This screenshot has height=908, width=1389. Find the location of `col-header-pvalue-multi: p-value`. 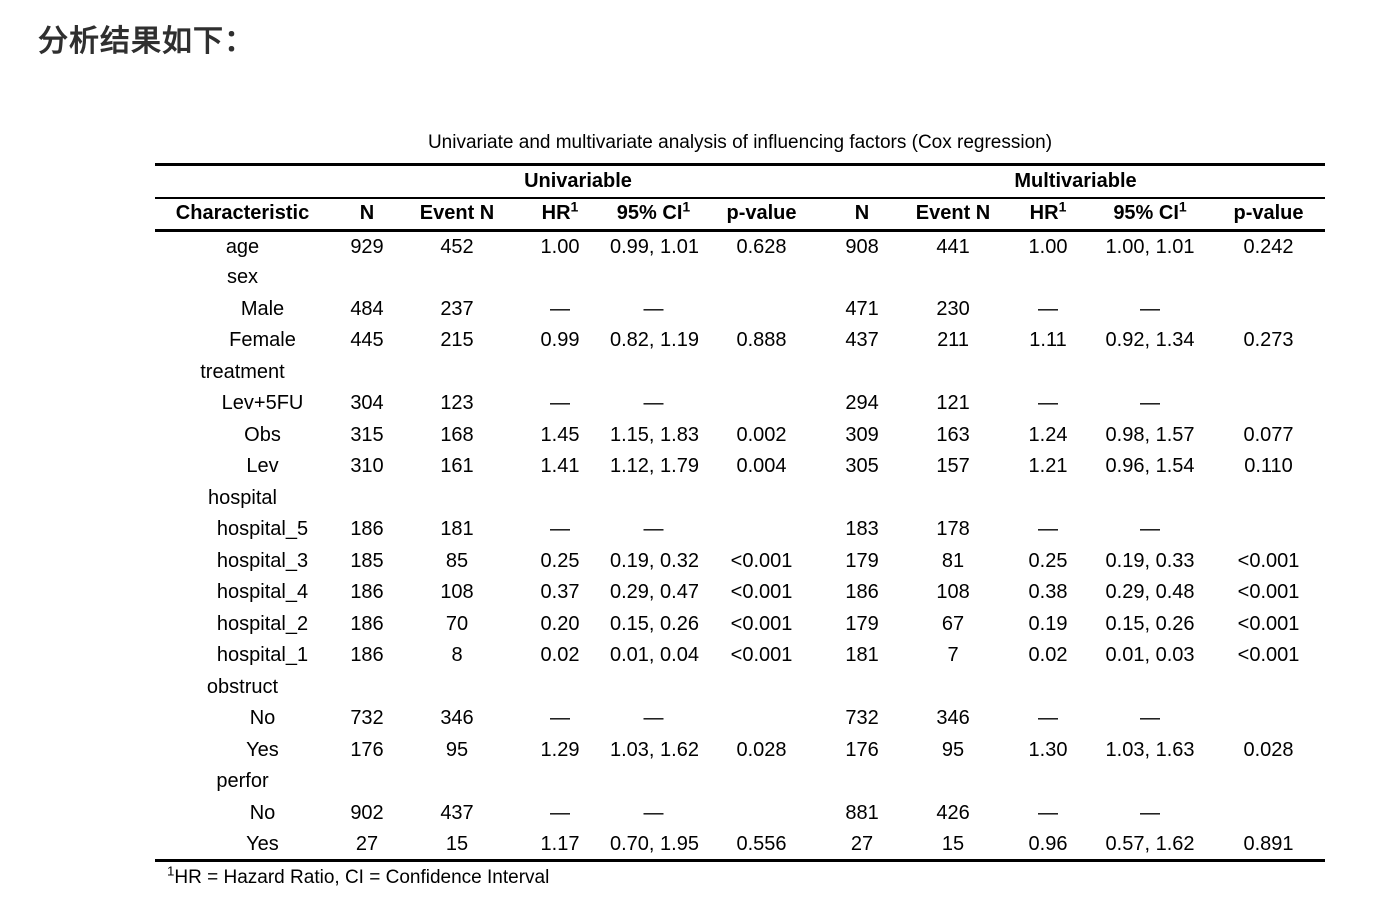

col-header-pvalue-multi: p-value is located at coordinates (1269, 214).